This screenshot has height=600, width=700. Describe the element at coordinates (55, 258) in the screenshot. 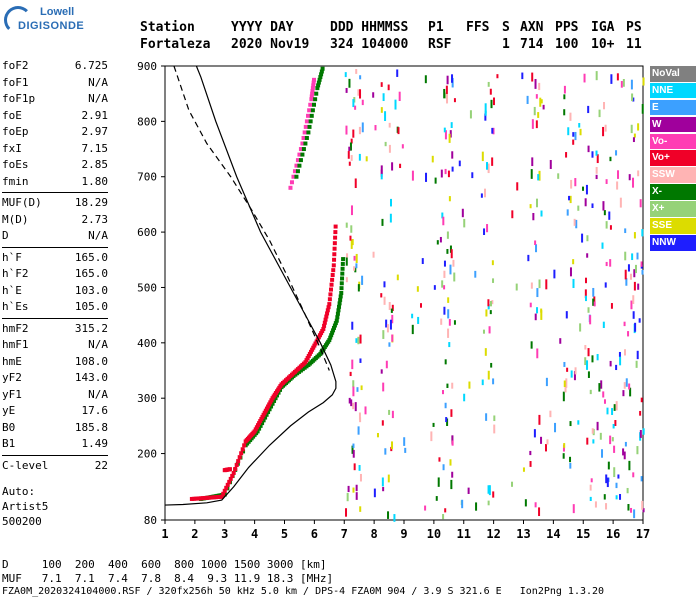

I see `param-row: h`F 165.0` at that location.